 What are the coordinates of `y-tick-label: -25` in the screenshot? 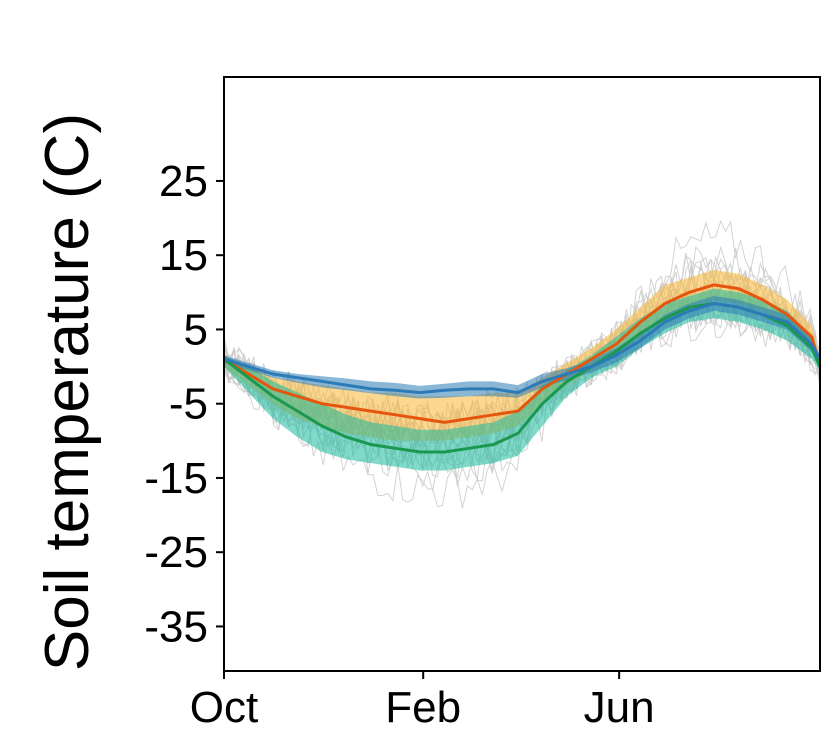 It's located at (176, 552).